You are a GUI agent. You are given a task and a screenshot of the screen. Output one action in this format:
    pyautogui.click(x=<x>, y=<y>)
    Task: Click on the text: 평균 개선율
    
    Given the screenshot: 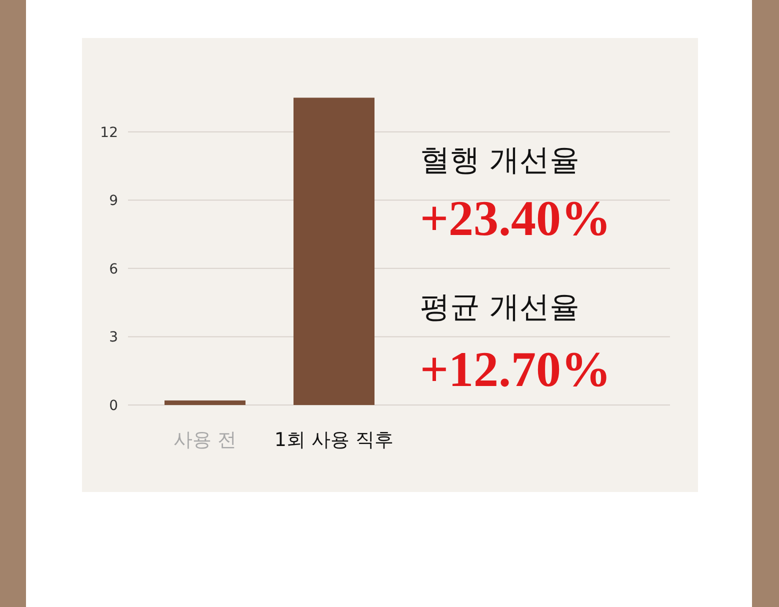 What is the action you would take?
    pyautogui.click(x=500, y=307)
    